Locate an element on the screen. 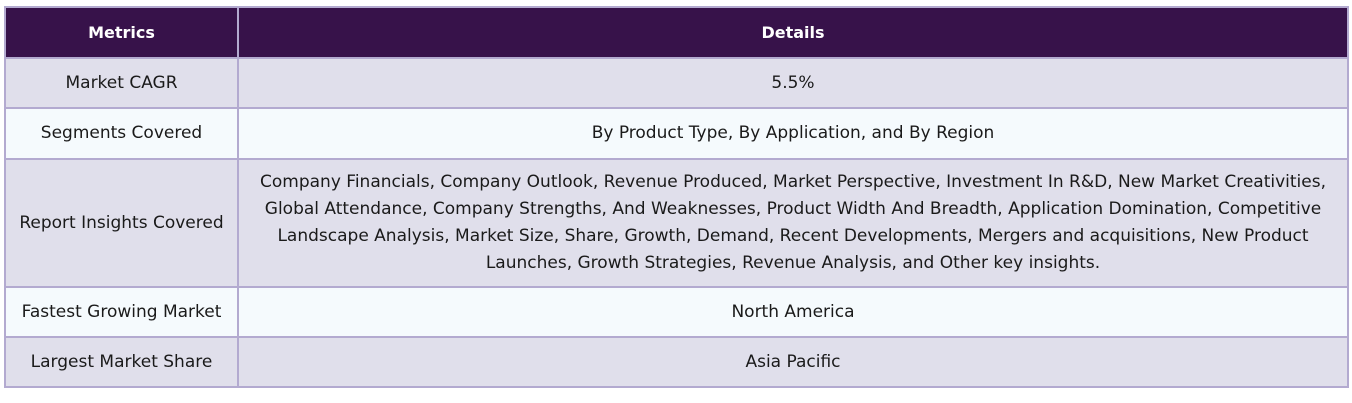 This screenshot has width=1352, height=403. metric-cell: Segments Covered is located at coordinates (121, 133).